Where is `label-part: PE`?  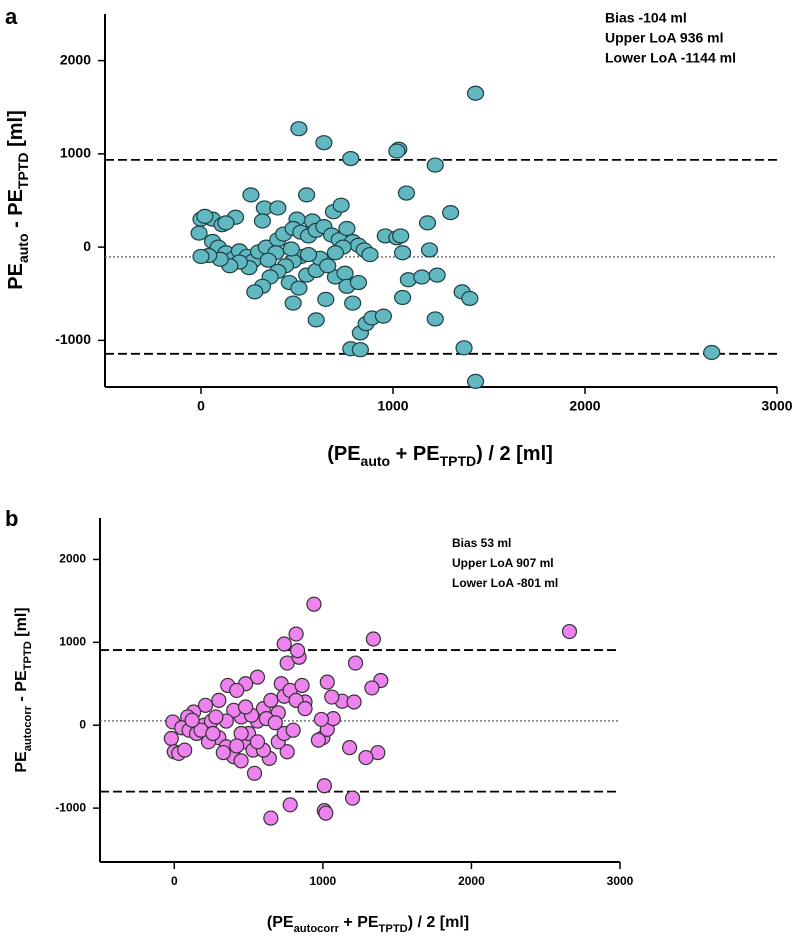
label-part: PE is located at coordinates (21, 762).